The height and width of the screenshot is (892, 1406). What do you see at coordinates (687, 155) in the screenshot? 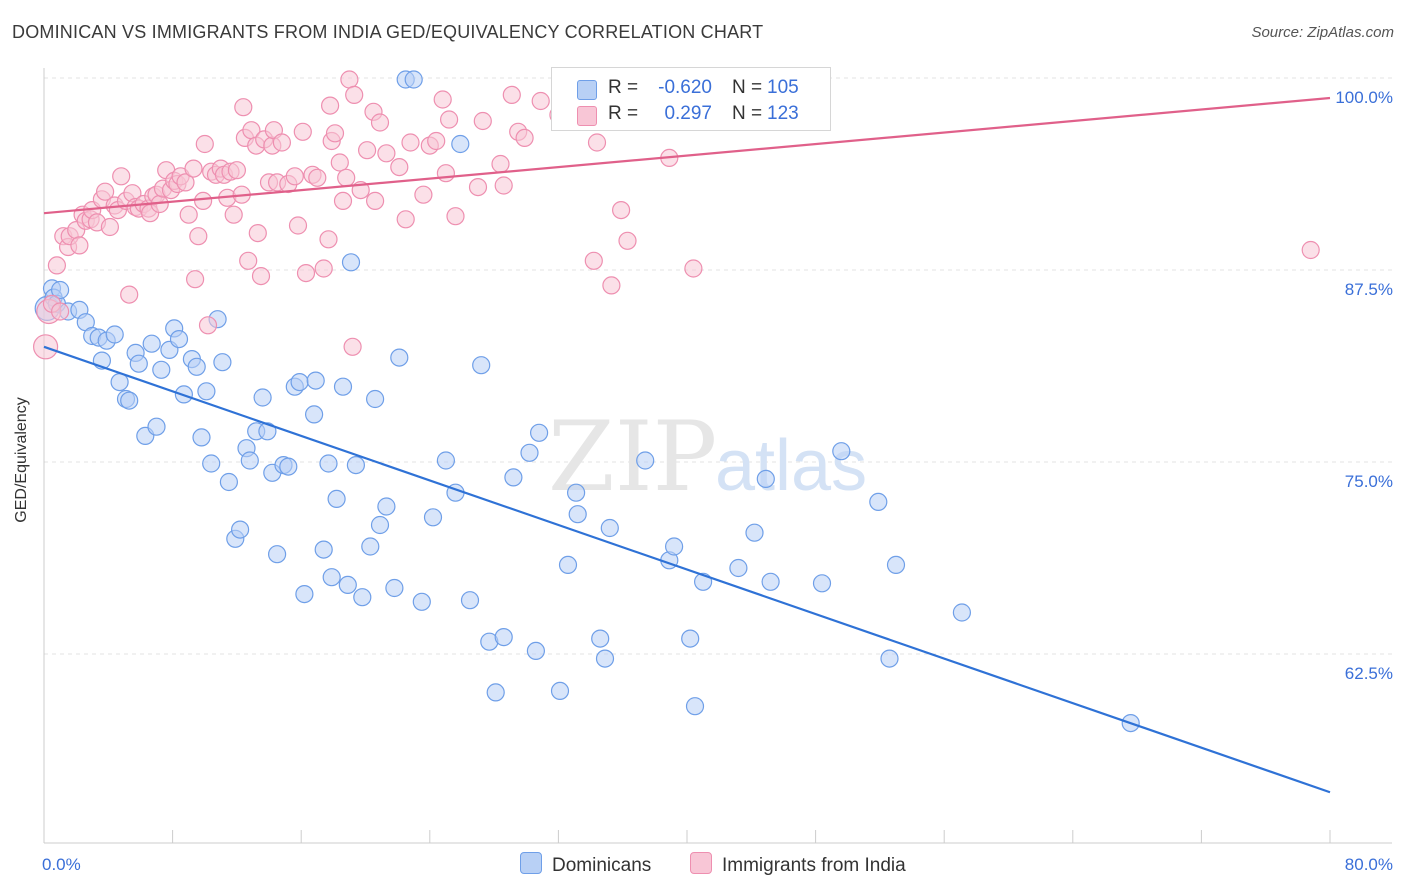
I see `trend-line-india` at bounding box center [687, 155].